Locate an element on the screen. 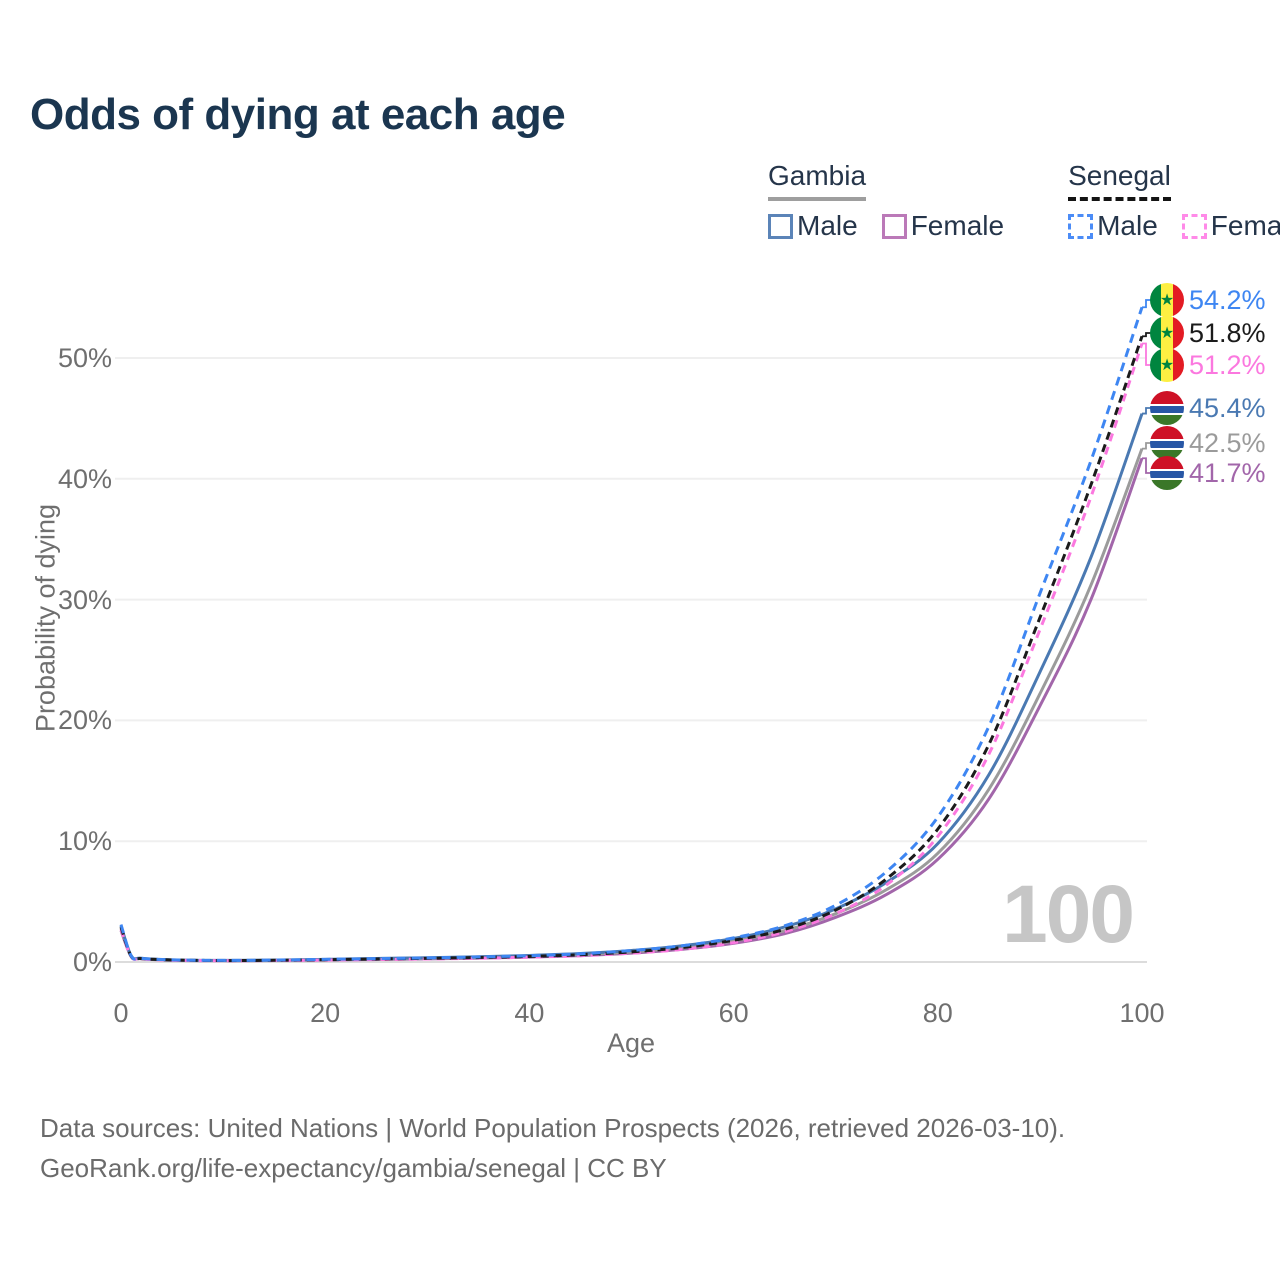 The image size is (1280, 1280). legend-items-gambia: Male Female is located at coordinates (898, 226).